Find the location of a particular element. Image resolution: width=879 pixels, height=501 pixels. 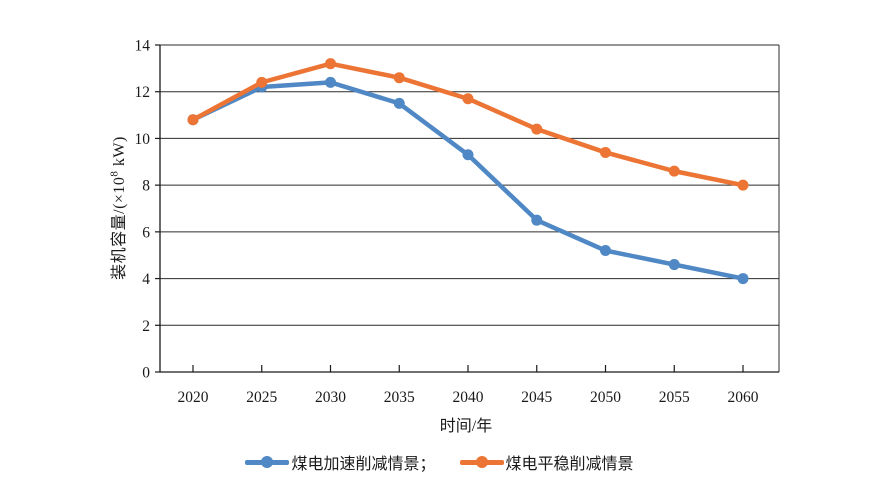

x-tick-label: 2040 is located at coordinates (468, 397).